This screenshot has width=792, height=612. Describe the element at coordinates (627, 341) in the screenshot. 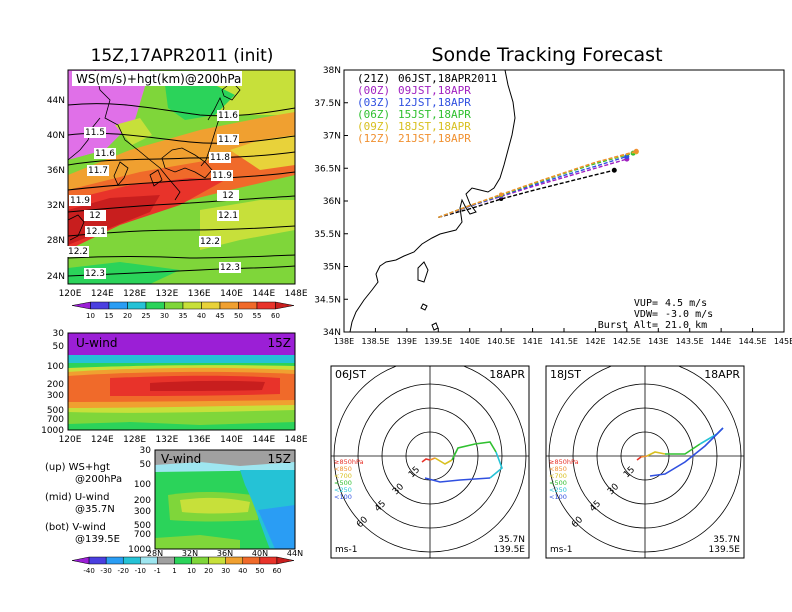

I see `track-lon-label: 142.5E` at that location.